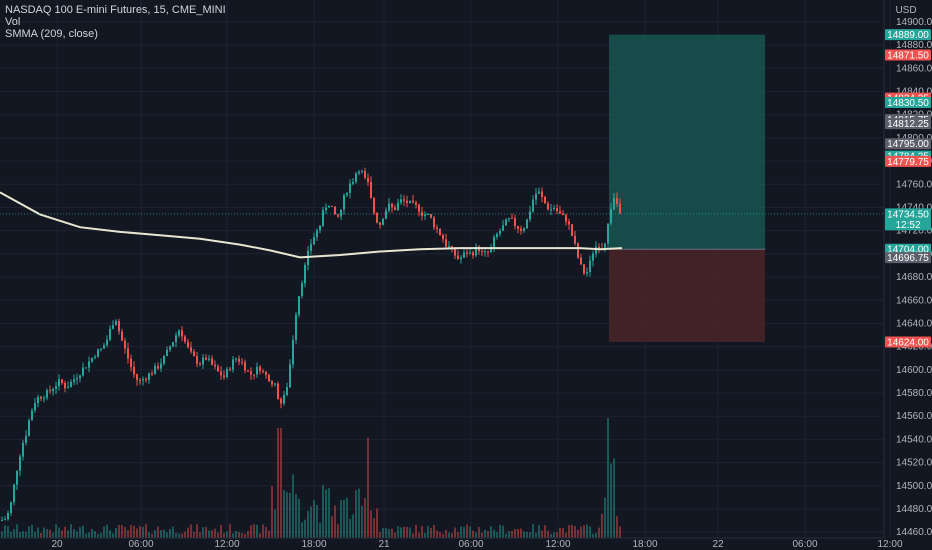 The width and height of the screenshot is (932, 550). What do you see at coordinates (687, 188) in the screenshot?
I see `position-zones` at bounding box center [687, 188].